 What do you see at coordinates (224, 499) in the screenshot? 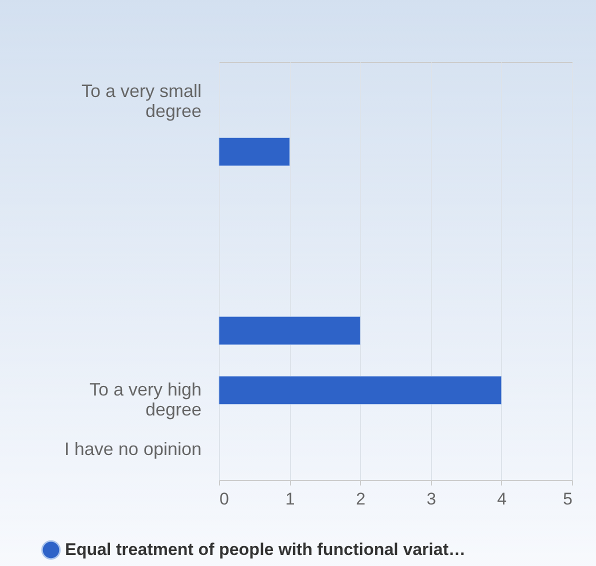
I see `x-tick-label: 0` at bounding box center [224, 499].